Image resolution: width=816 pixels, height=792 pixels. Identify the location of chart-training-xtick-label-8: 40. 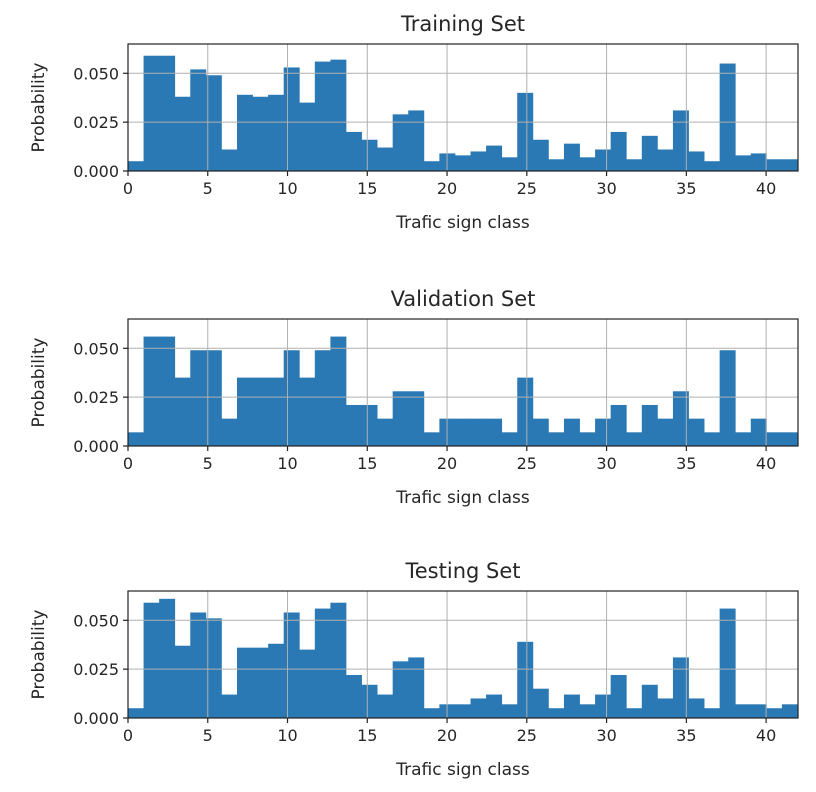
(766, 188).